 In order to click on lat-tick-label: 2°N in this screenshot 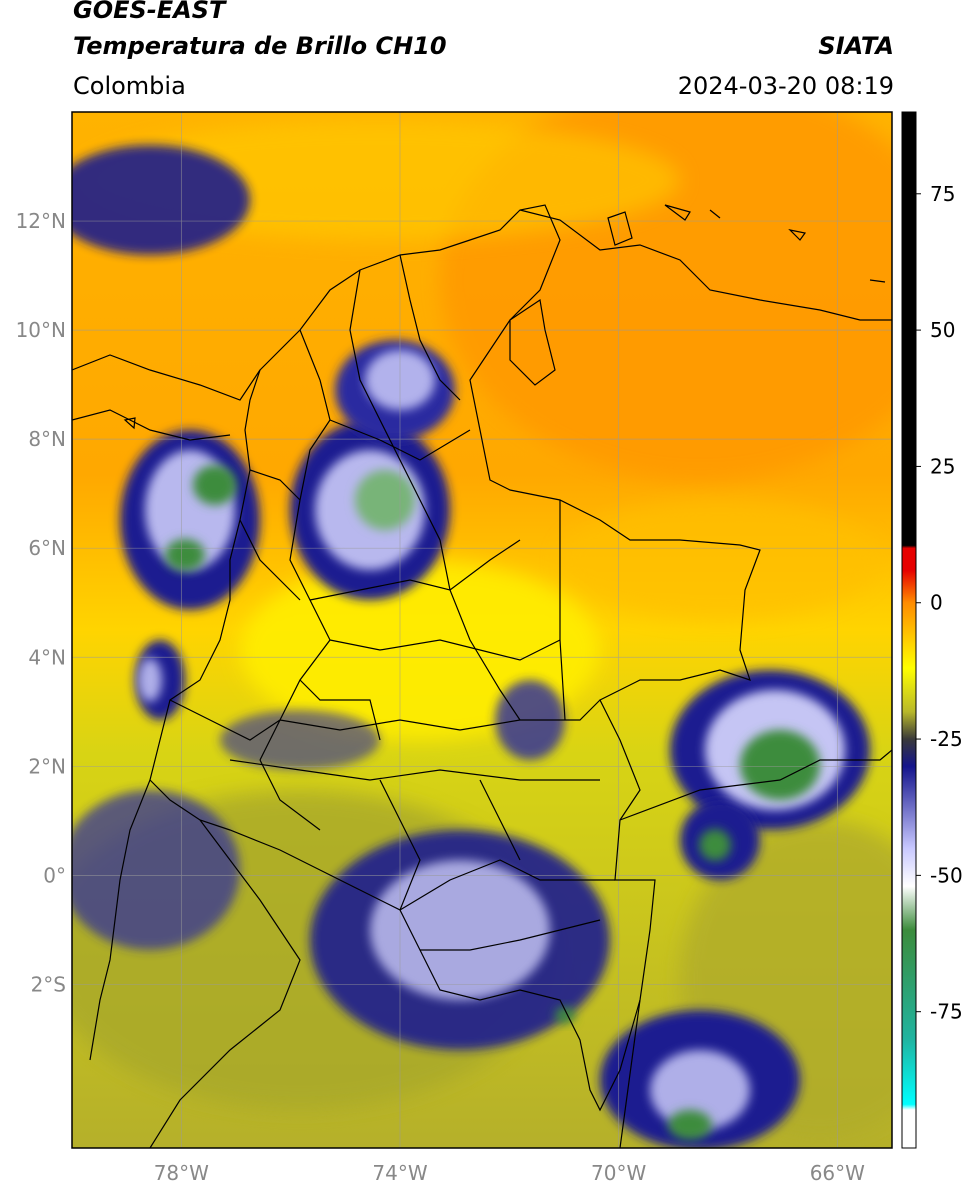, I will do `click(47, 766)`.